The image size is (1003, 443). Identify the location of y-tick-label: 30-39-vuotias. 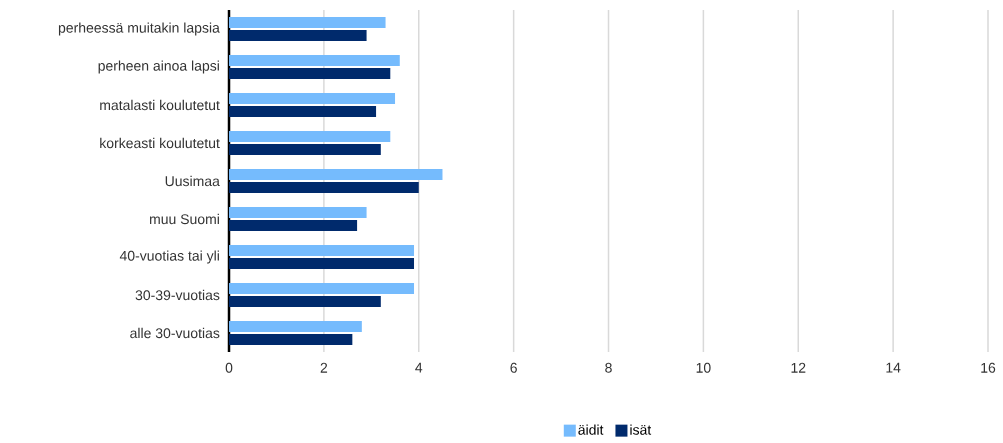
(177, 295).